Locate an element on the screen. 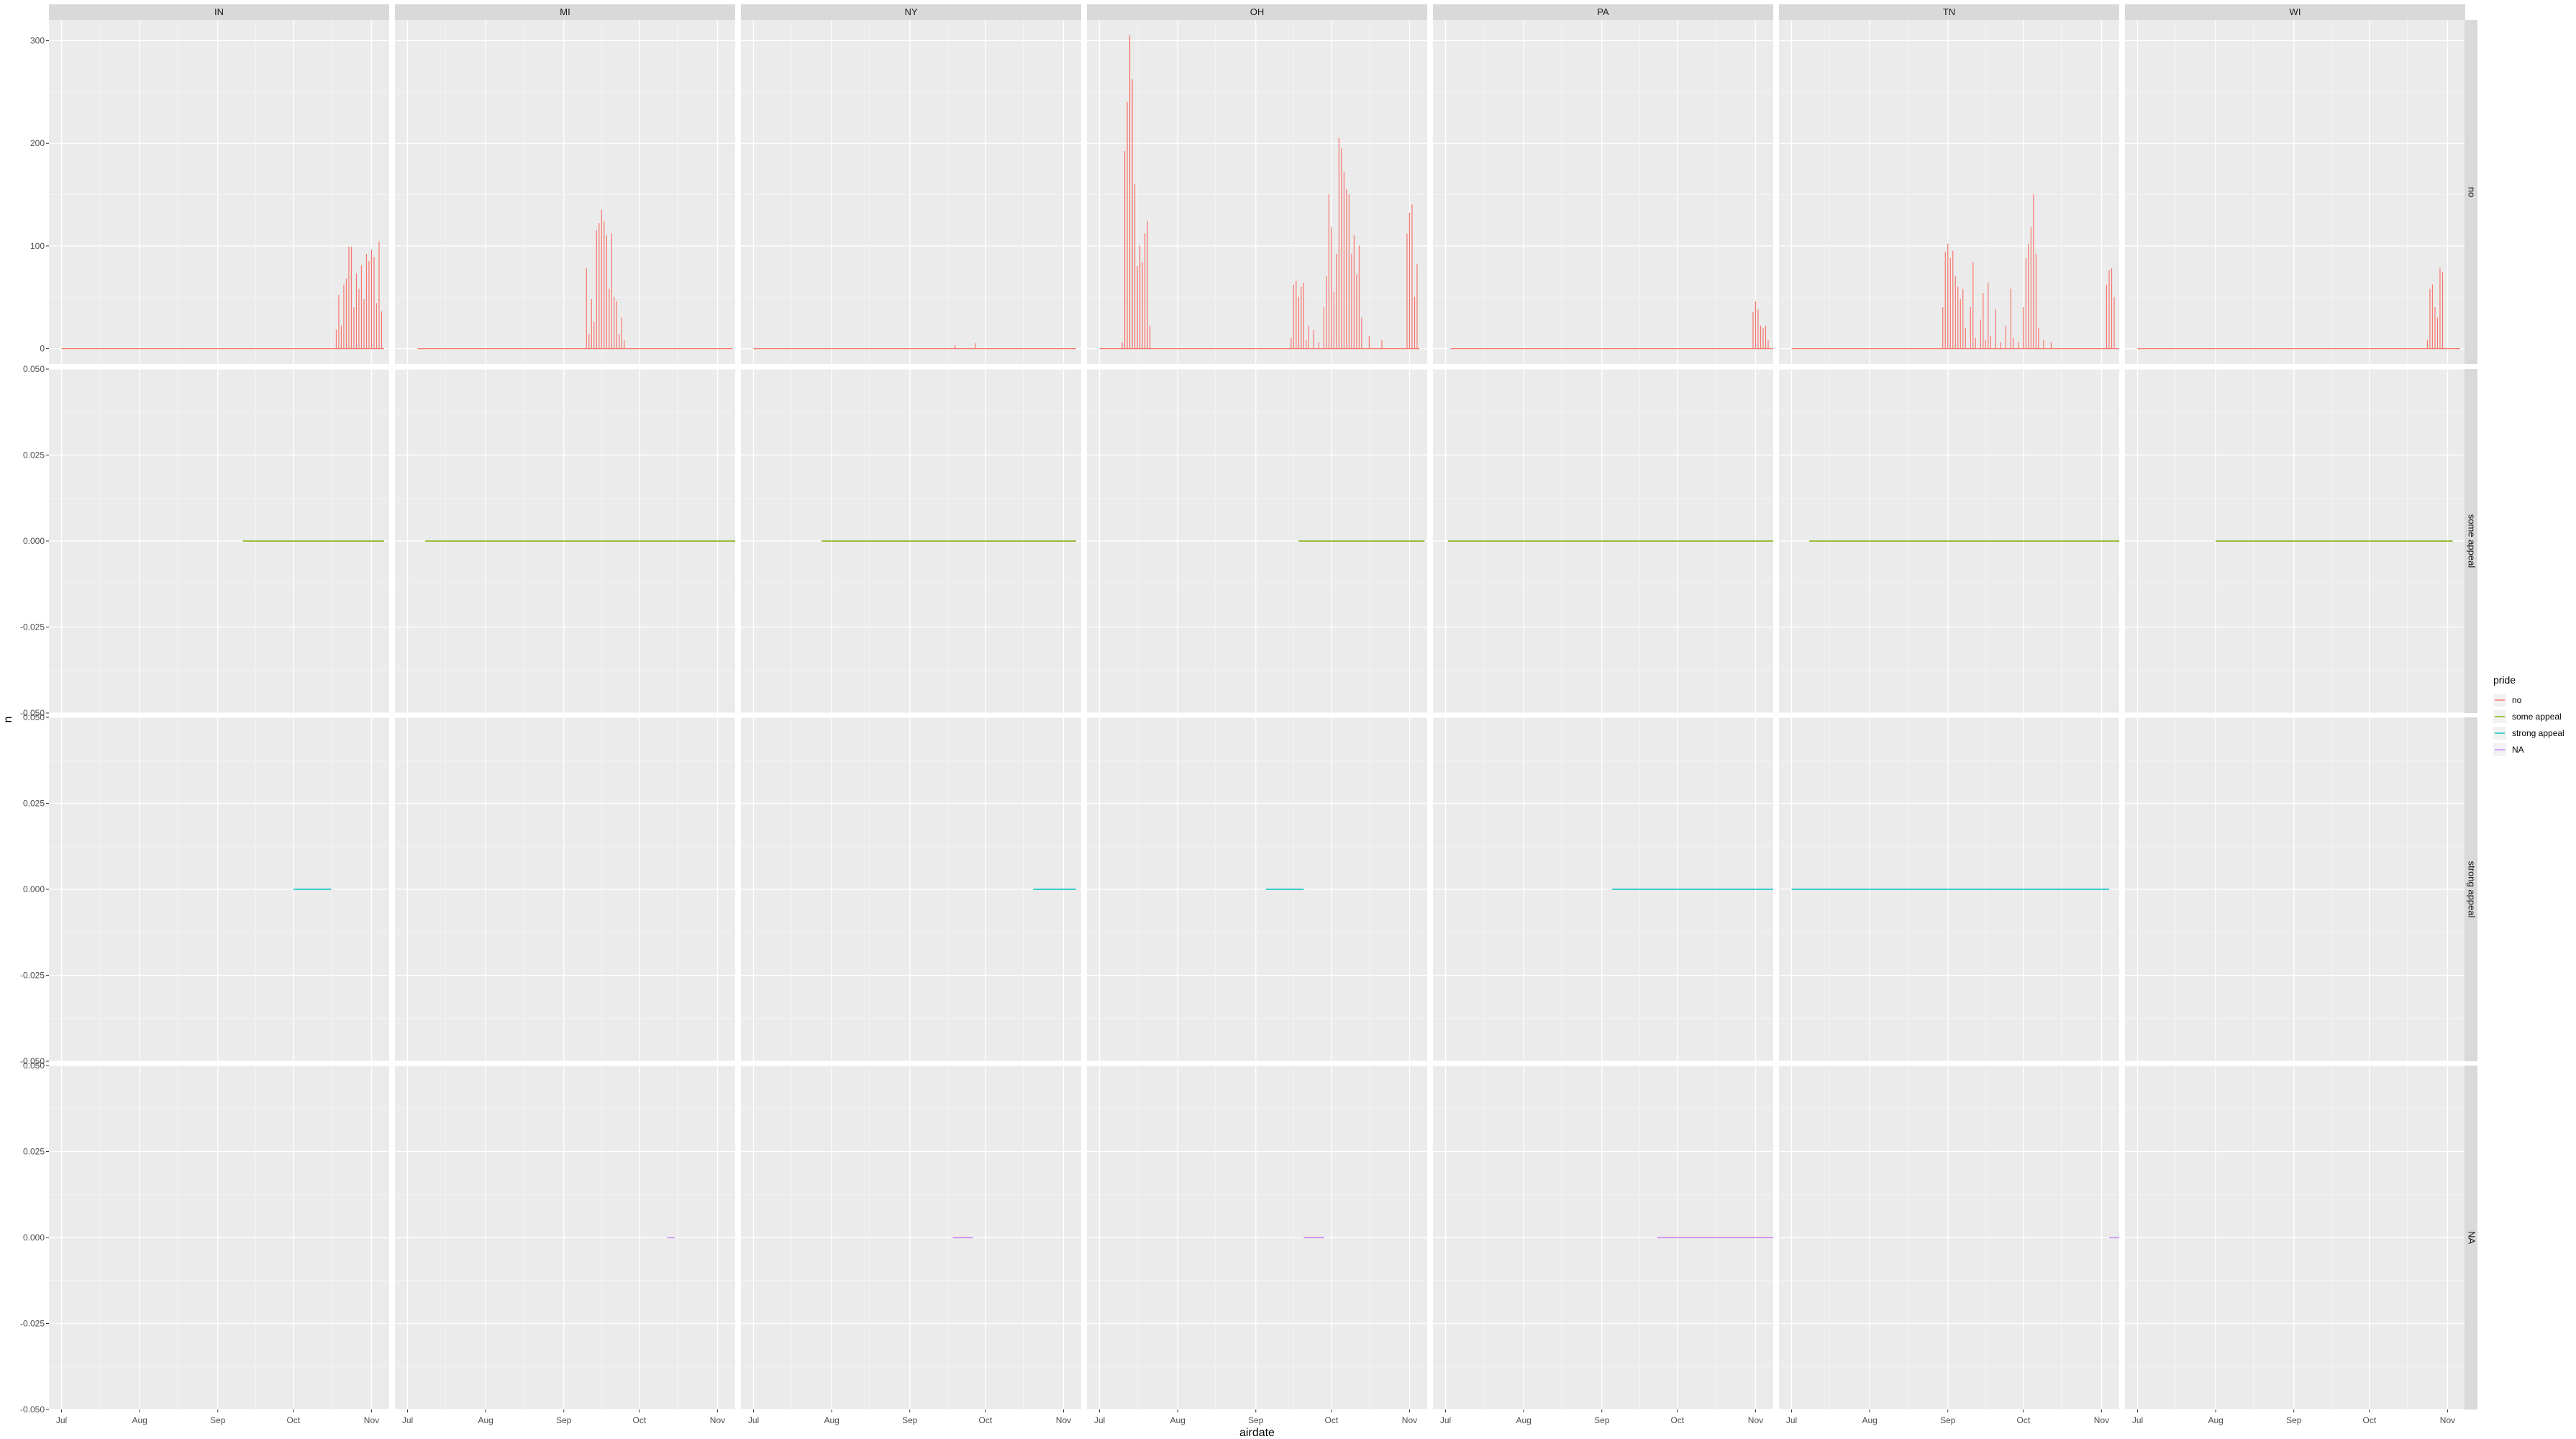 The width and height of the screenshot is (2576, 1439). panel-MI-no is located at coordinates (565, 192).